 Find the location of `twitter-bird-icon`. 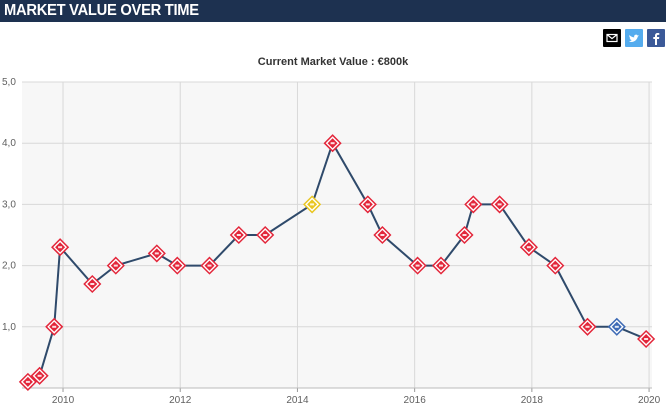

twitter-bird-icon is located at coordinates (634, 38).